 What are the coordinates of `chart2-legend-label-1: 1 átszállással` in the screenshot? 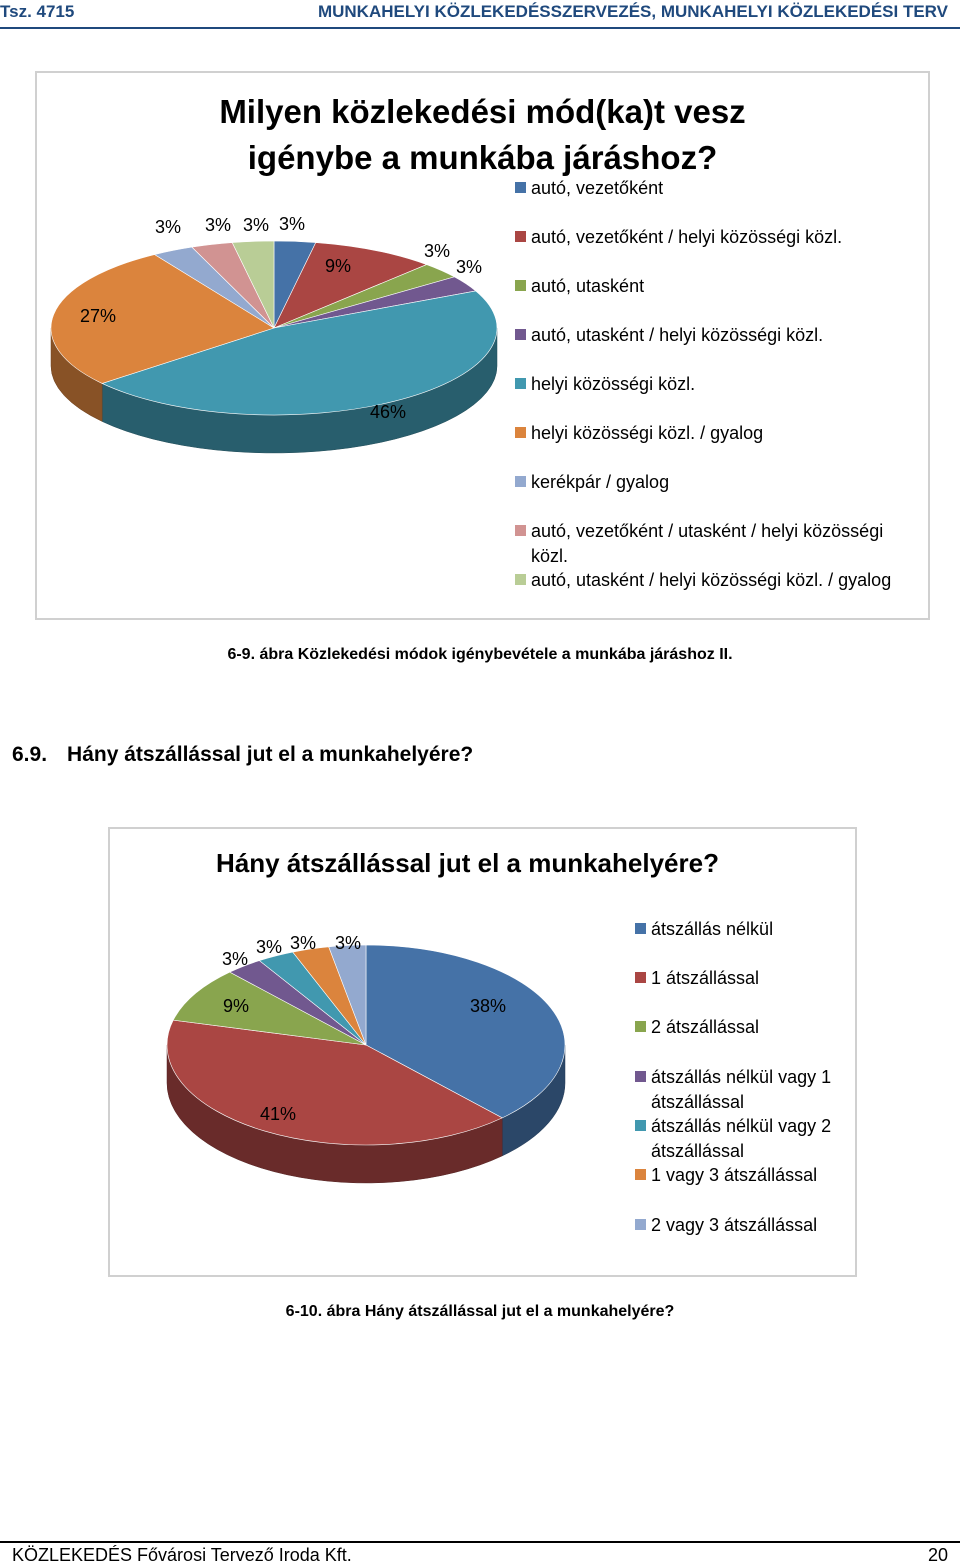 It's located at (705, 978).